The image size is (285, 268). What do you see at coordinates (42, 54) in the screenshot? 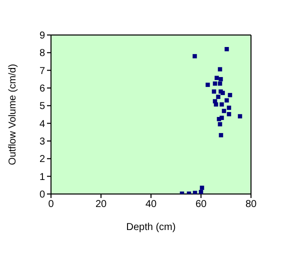
I see `y-tick-label: 8` at bounding box center [42, 54].